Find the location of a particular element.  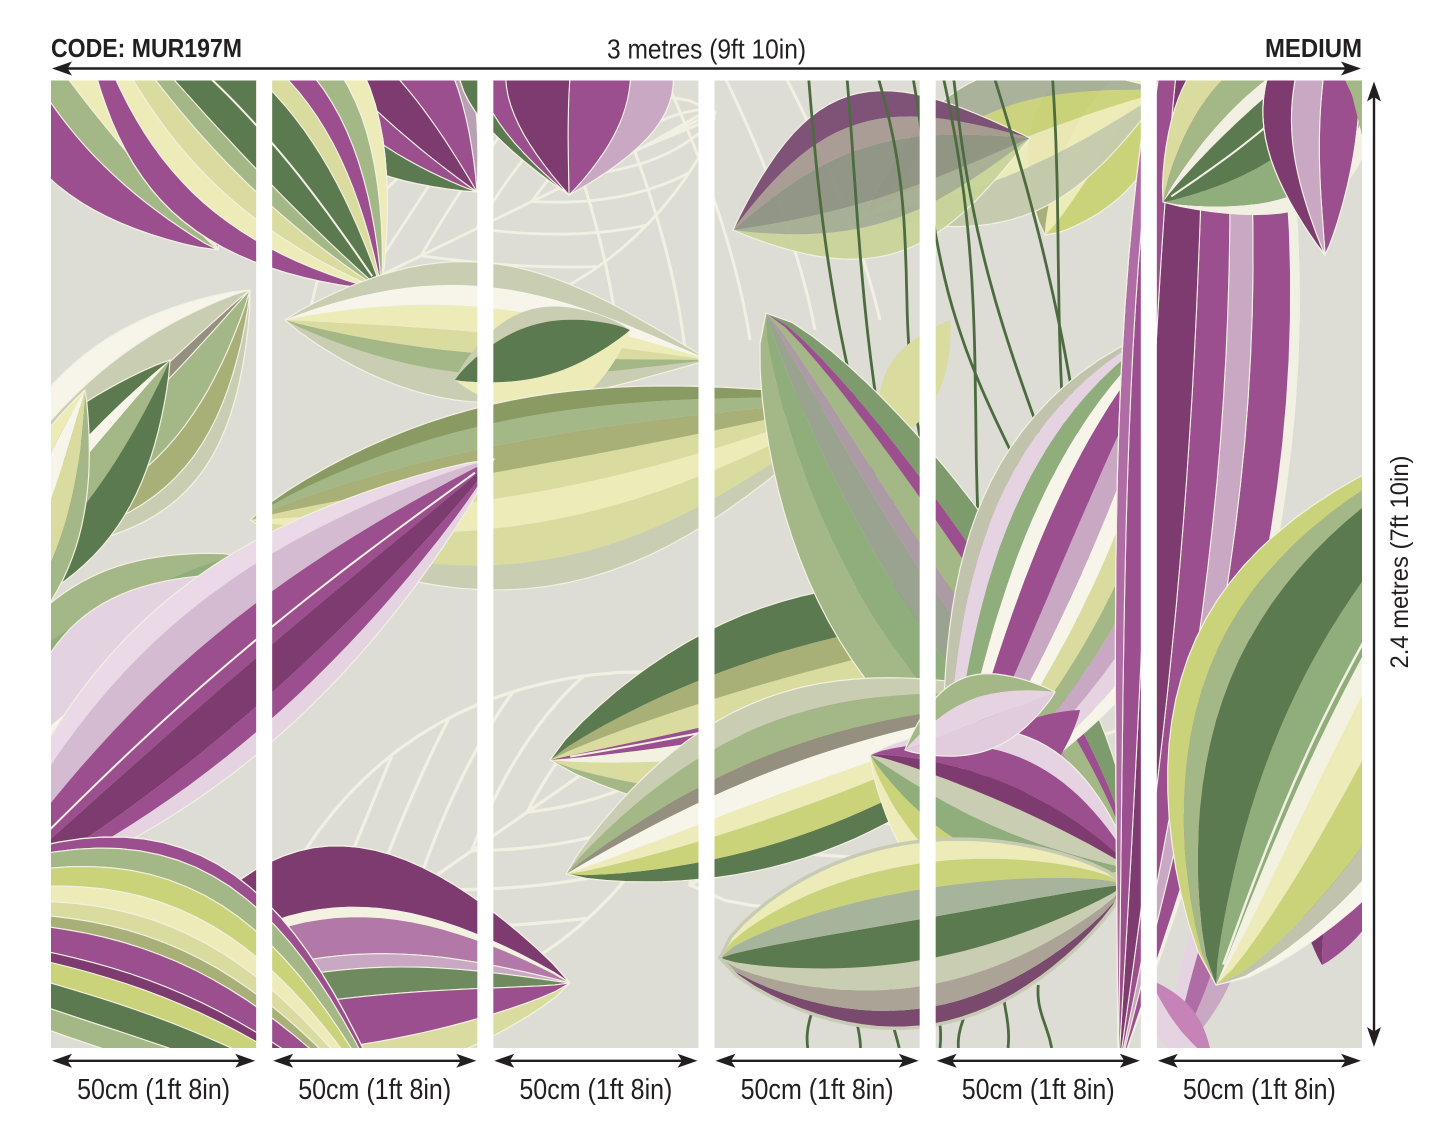

svg-text: 3 metres (9ft 10in) is located at coordinates (706, 49).